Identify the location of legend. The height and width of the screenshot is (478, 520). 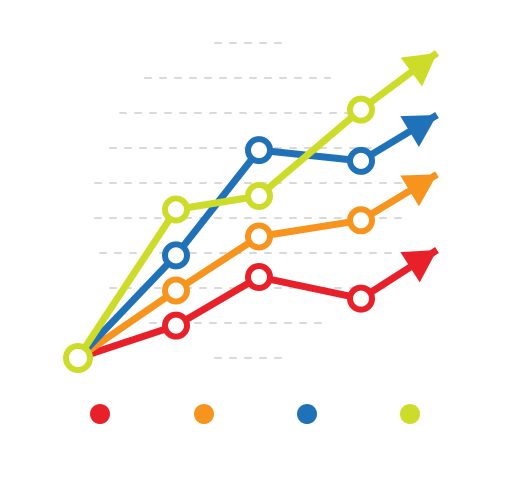
(255, 414).